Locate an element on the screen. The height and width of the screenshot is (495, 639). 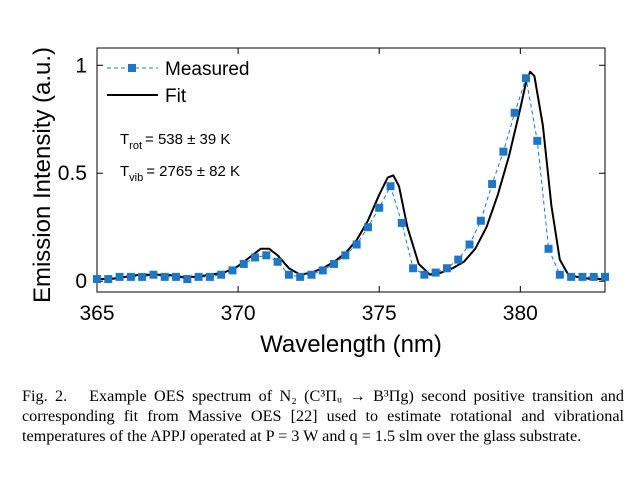
rot-value: = 538 ± 39 K is located at coordinates (187, 139).